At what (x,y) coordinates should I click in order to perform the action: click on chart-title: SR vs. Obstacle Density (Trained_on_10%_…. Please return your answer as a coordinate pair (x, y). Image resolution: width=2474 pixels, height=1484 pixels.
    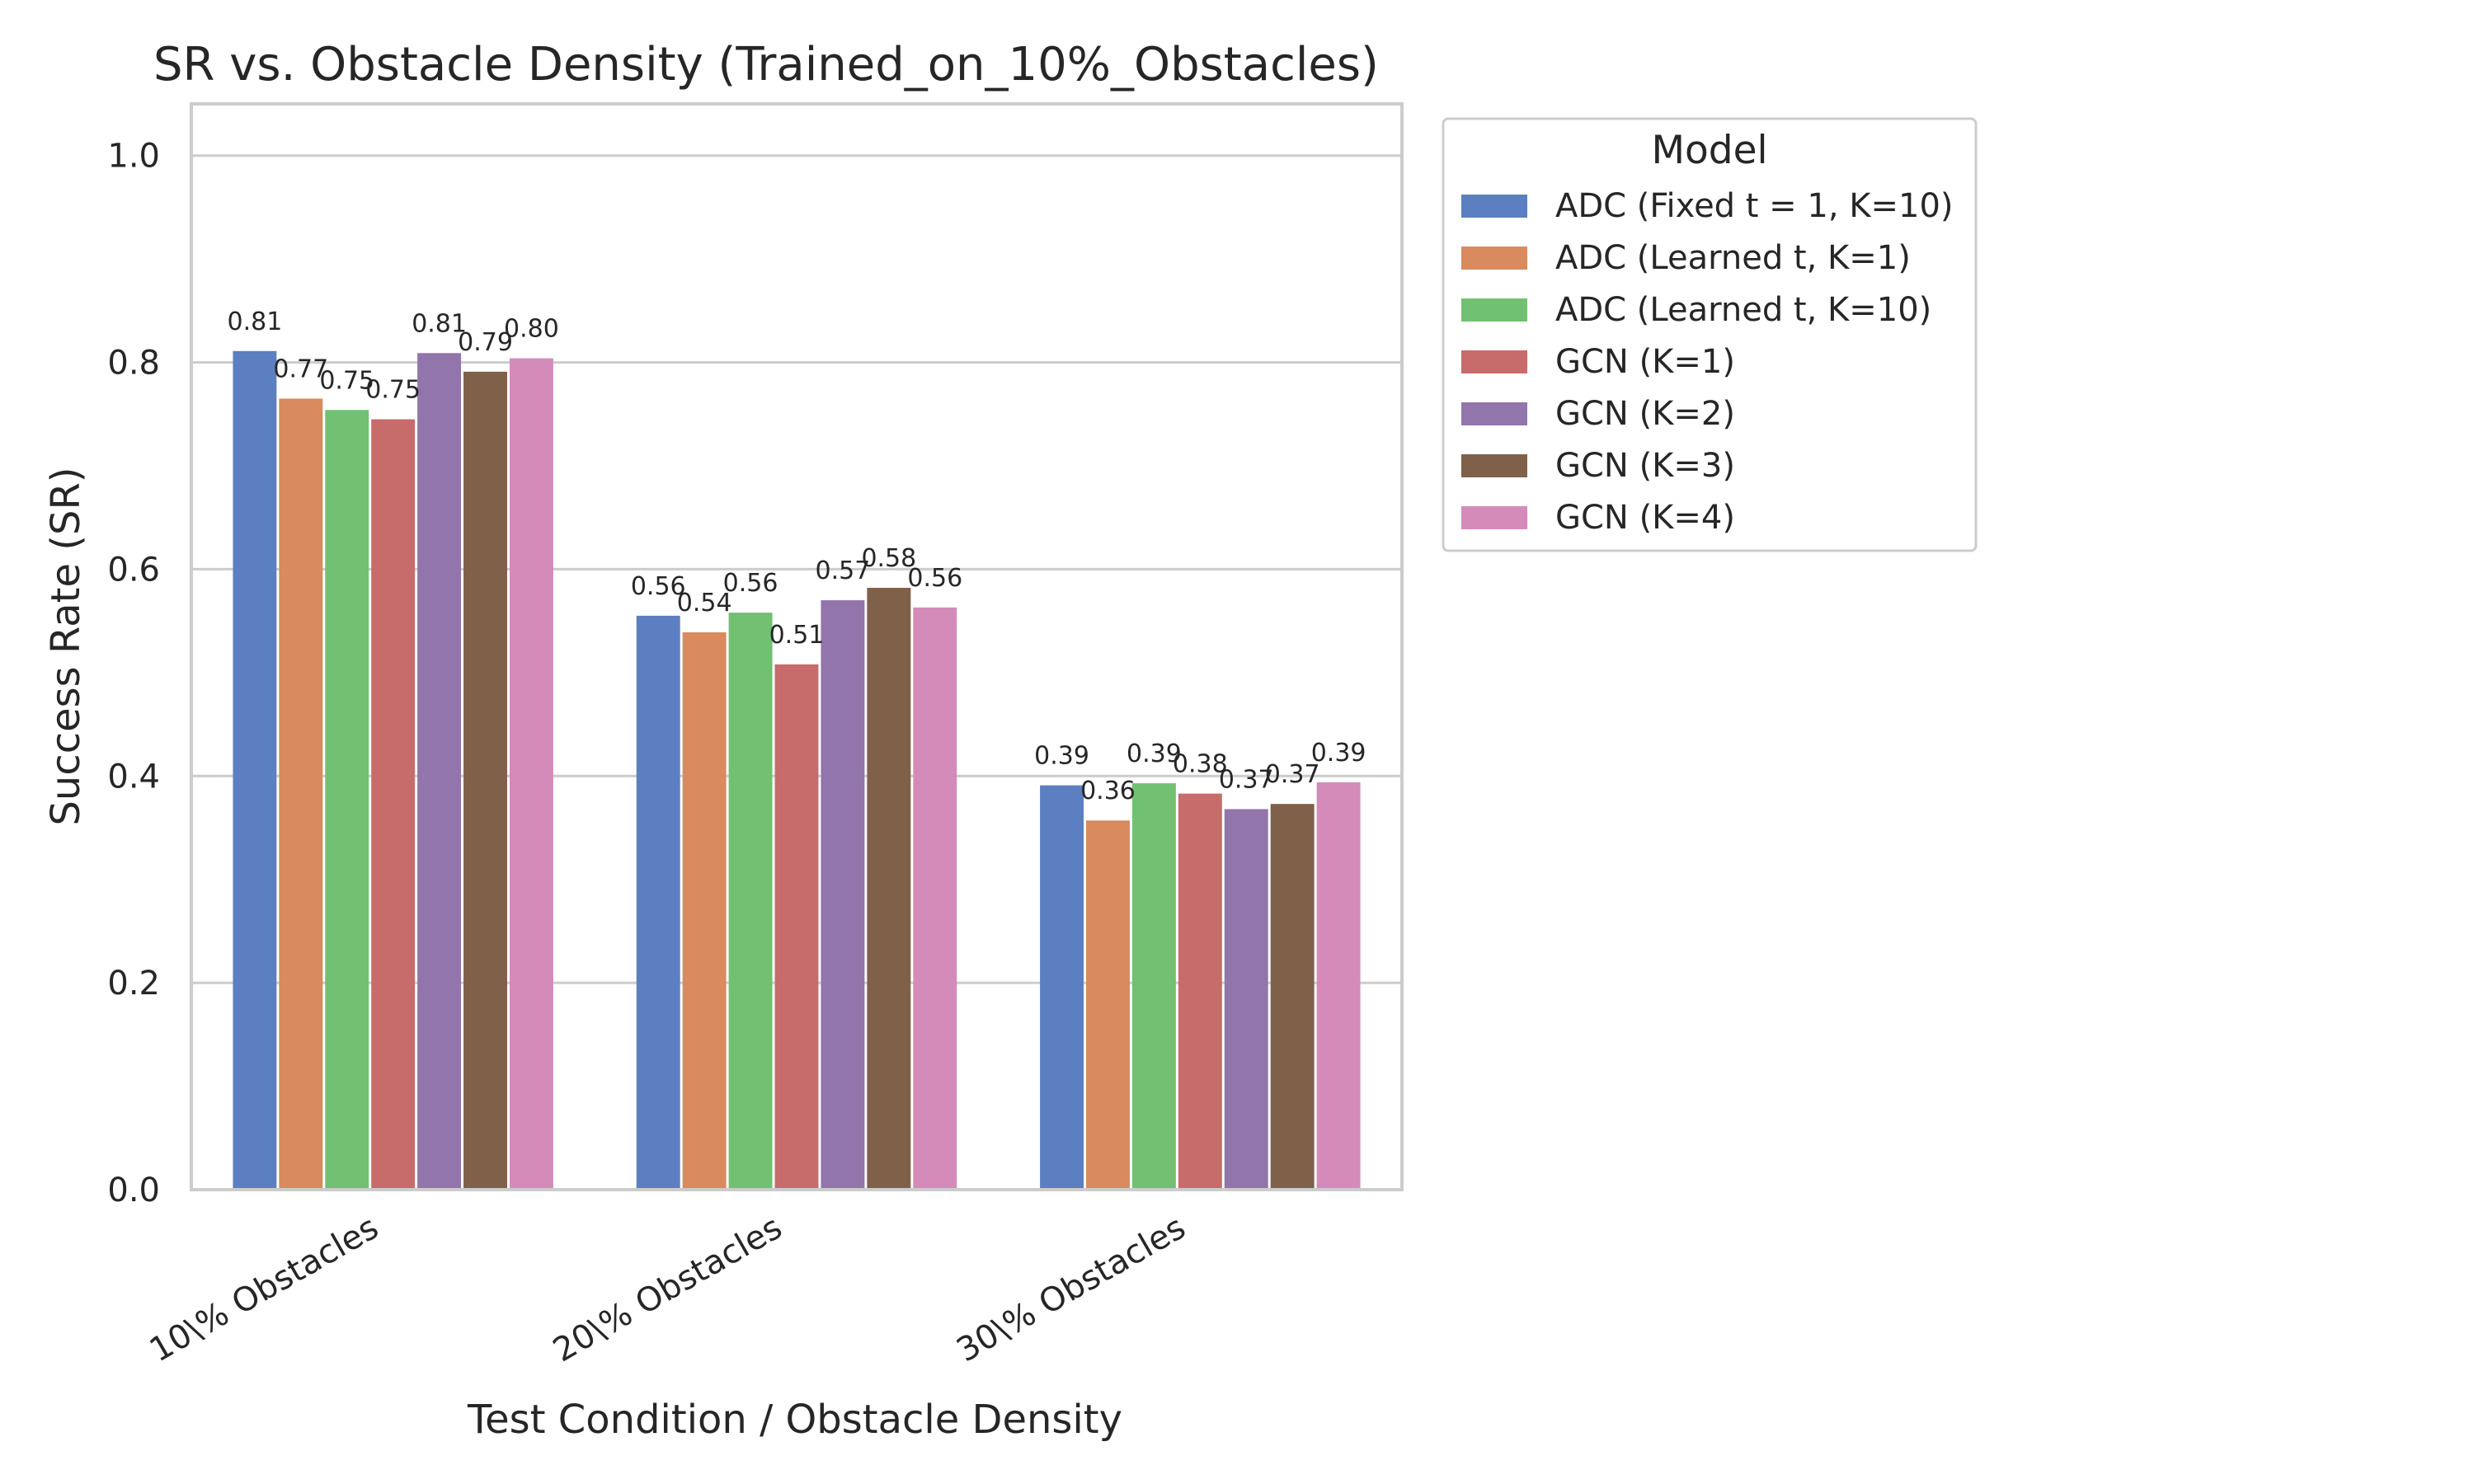
    Looking at the image, I should click on (766, 65).